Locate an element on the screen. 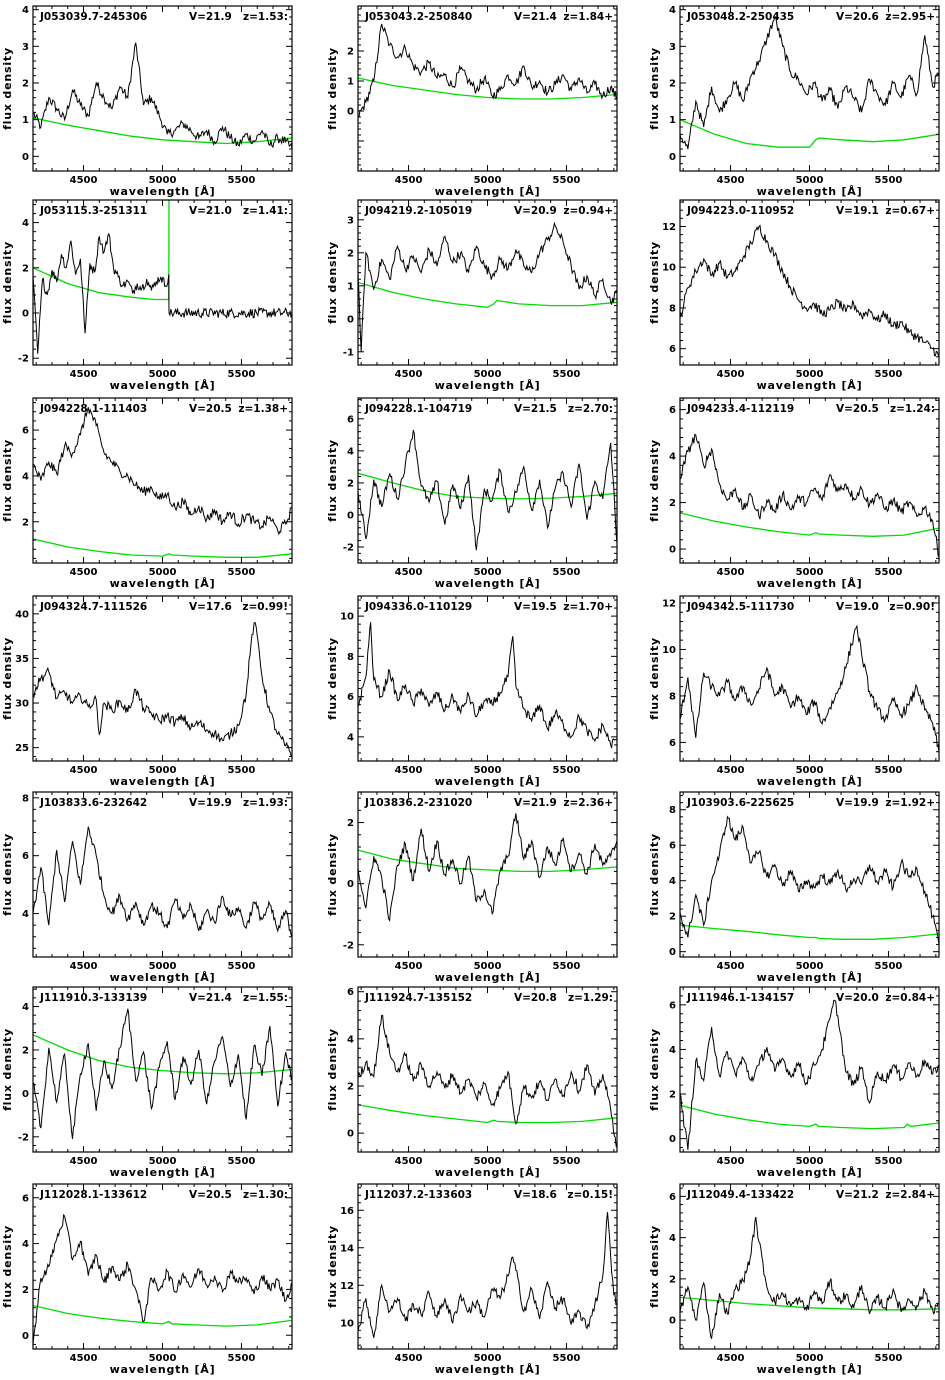 The width and height of the screenshot is (945, 1380). object-id: J112028.1-133612 is located at coordinates (93, 1195).